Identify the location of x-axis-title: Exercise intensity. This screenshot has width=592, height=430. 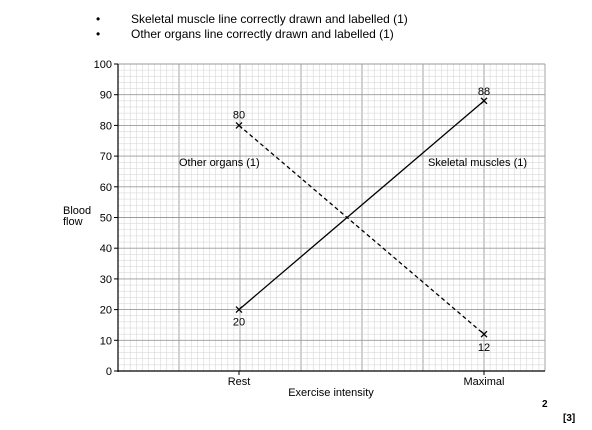
(331, 393).